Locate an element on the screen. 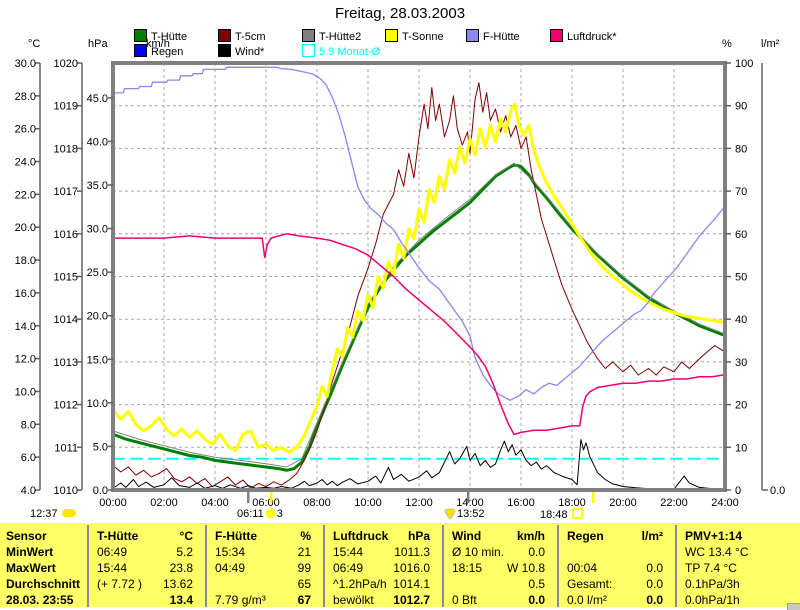  table-header: Regen is located at coordinates (585, 536).